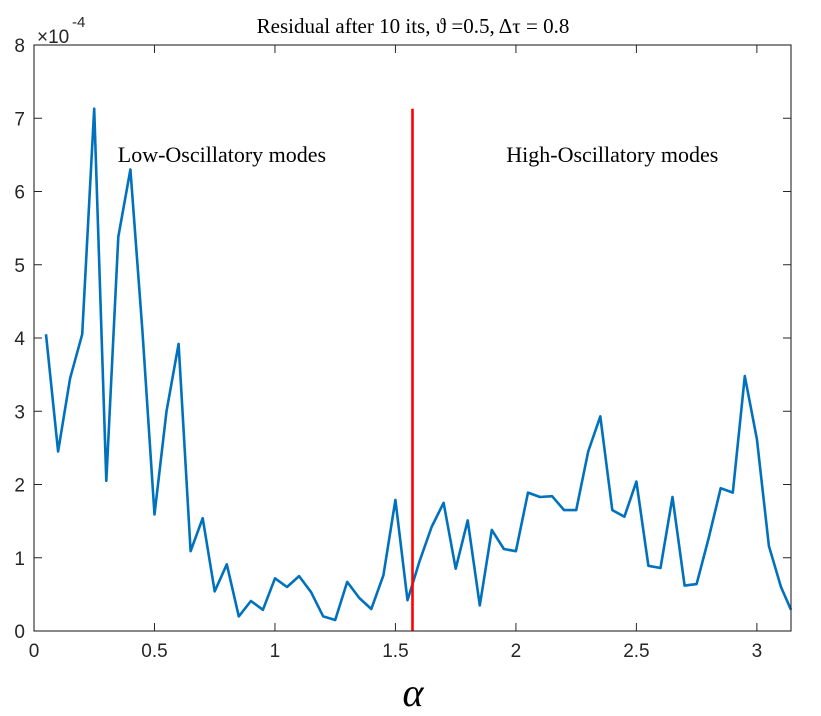  I want to click on y-tick-label: 6, so click(19, 193).